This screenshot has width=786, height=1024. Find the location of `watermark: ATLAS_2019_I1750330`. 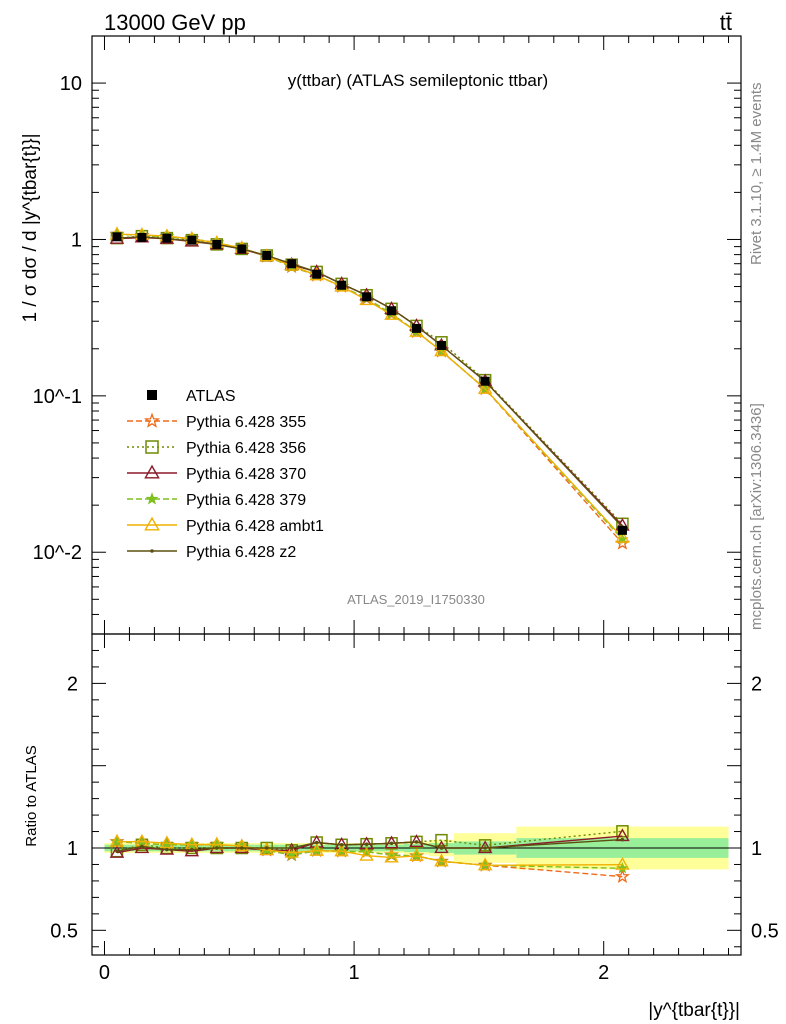

watermark: ATLAS_2019_I1750330 is located at coordinates (416, 599).